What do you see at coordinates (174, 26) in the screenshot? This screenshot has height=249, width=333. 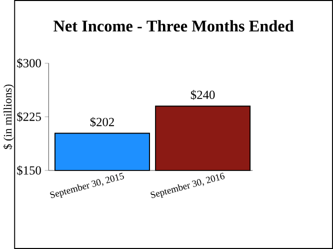 I see `chart-title: Net Income - Three Months Ended` at bounding box center [174, 26].